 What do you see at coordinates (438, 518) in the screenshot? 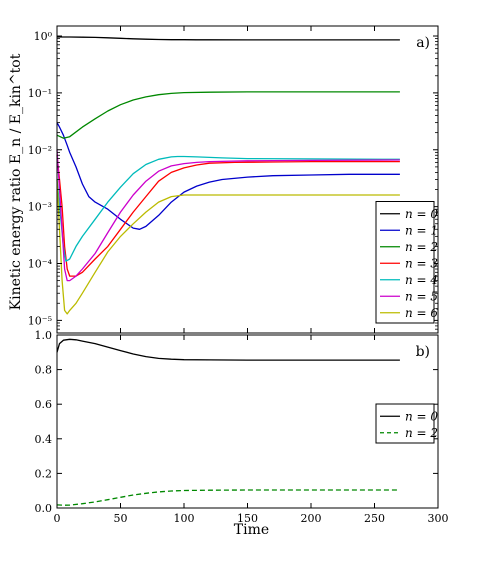
I see `xtick-label: 300` at bounding box center [438, 518].